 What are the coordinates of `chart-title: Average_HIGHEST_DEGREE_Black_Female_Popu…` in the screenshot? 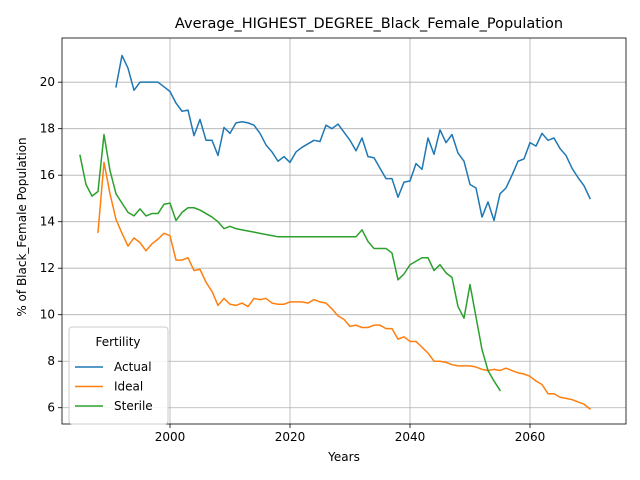 It's located at (369, 24).